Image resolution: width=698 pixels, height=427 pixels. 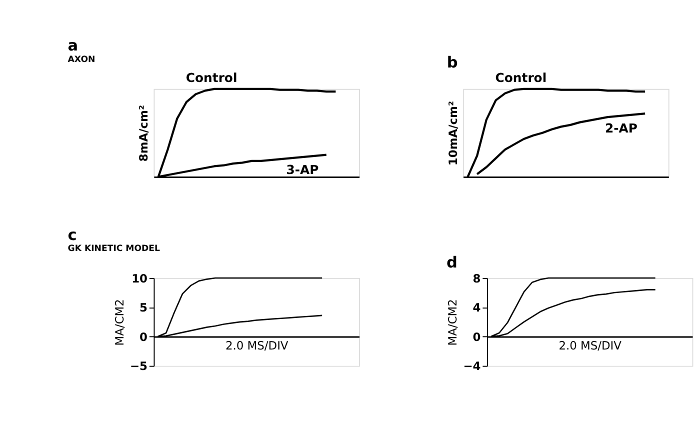 What do you see at coordinates (453, 133) in the screenshot?
I see `y-axis-title: 10mA/cm²` at bounding box center [453, 133].